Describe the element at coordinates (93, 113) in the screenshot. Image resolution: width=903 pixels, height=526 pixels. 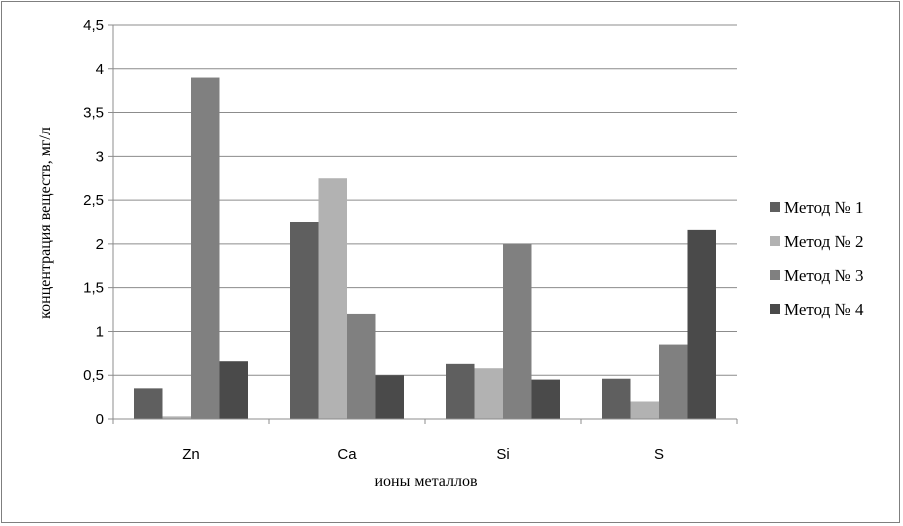
I see `y-tick-label: 3,5` at that location.